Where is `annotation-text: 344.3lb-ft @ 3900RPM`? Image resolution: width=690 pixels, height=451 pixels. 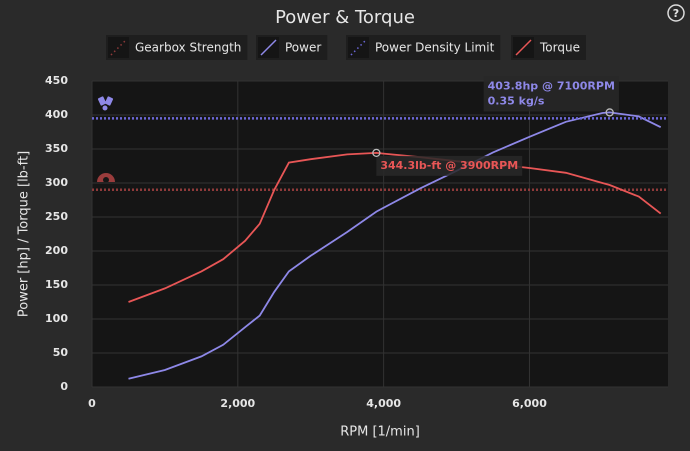 annotation-text: 344.3lb-ft @ 3900RPM is located at coordinates (449, 165).